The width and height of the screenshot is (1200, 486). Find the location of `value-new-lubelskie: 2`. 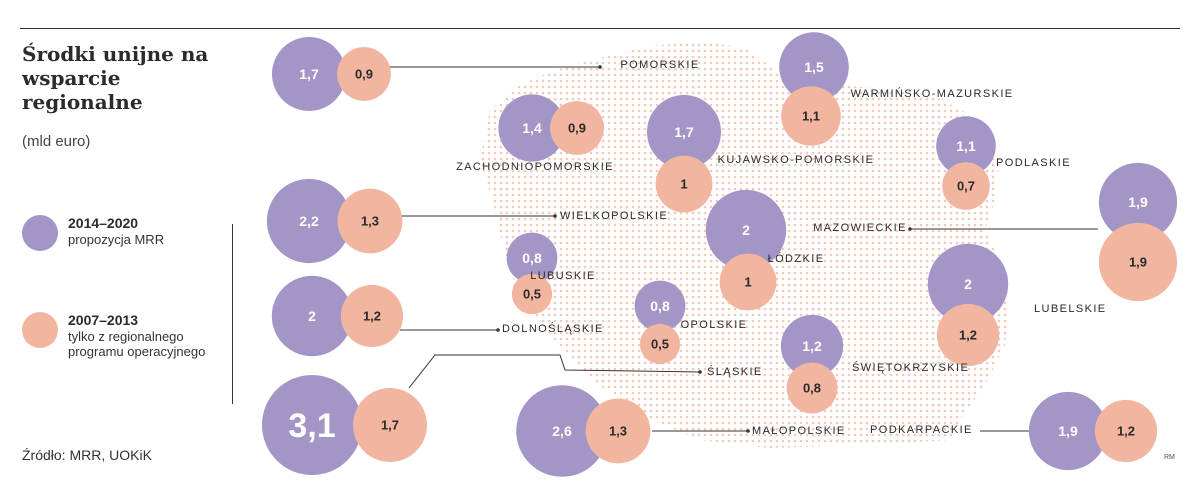

value-new-lubelskie: 2 is located at coordinates (968, 284).